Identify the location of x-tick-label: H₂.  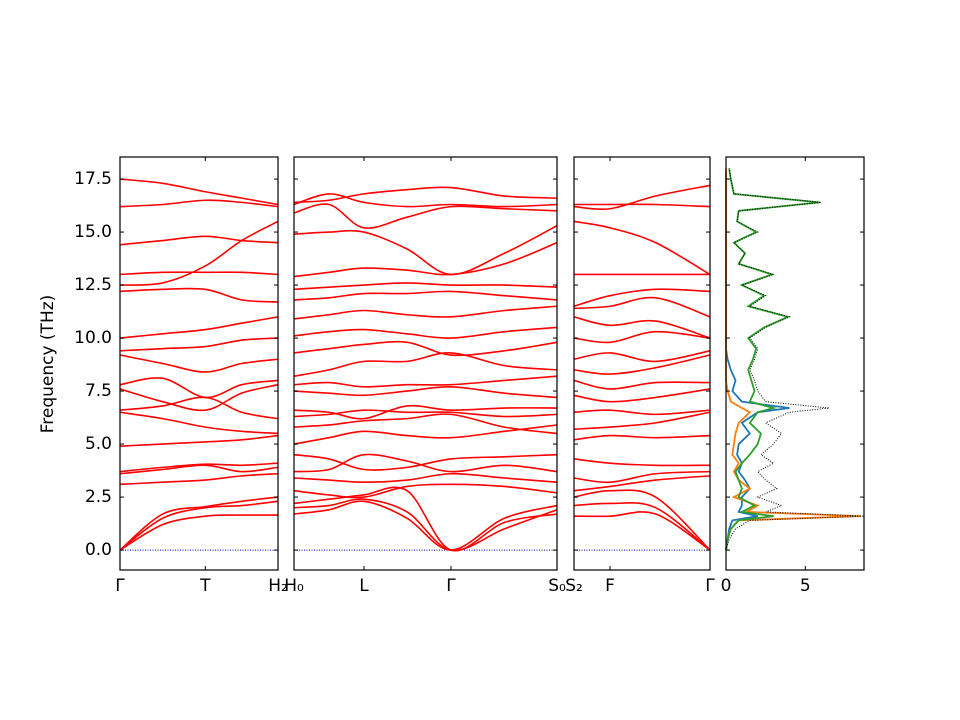
(278, 586).